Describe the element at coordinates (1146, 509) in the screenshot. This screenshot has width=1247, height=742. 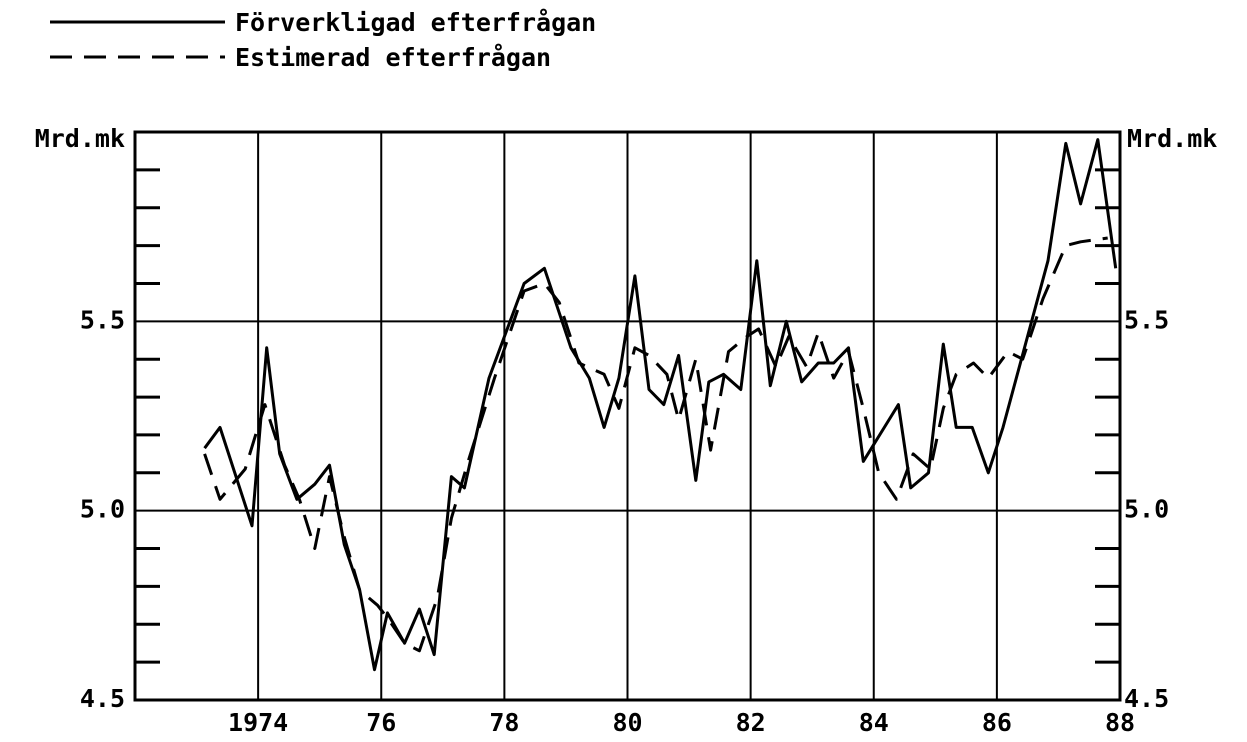
I see `y2-tick-label: 5.0` at that location.